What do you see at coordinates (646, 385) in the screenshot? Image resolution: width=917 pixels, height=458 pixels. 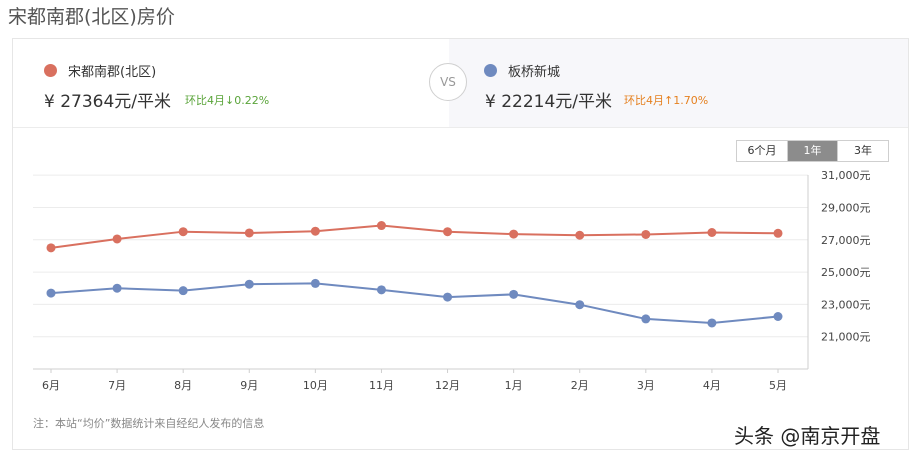 I see `x-tick-label: 3月` at bounding box center [646, 385].